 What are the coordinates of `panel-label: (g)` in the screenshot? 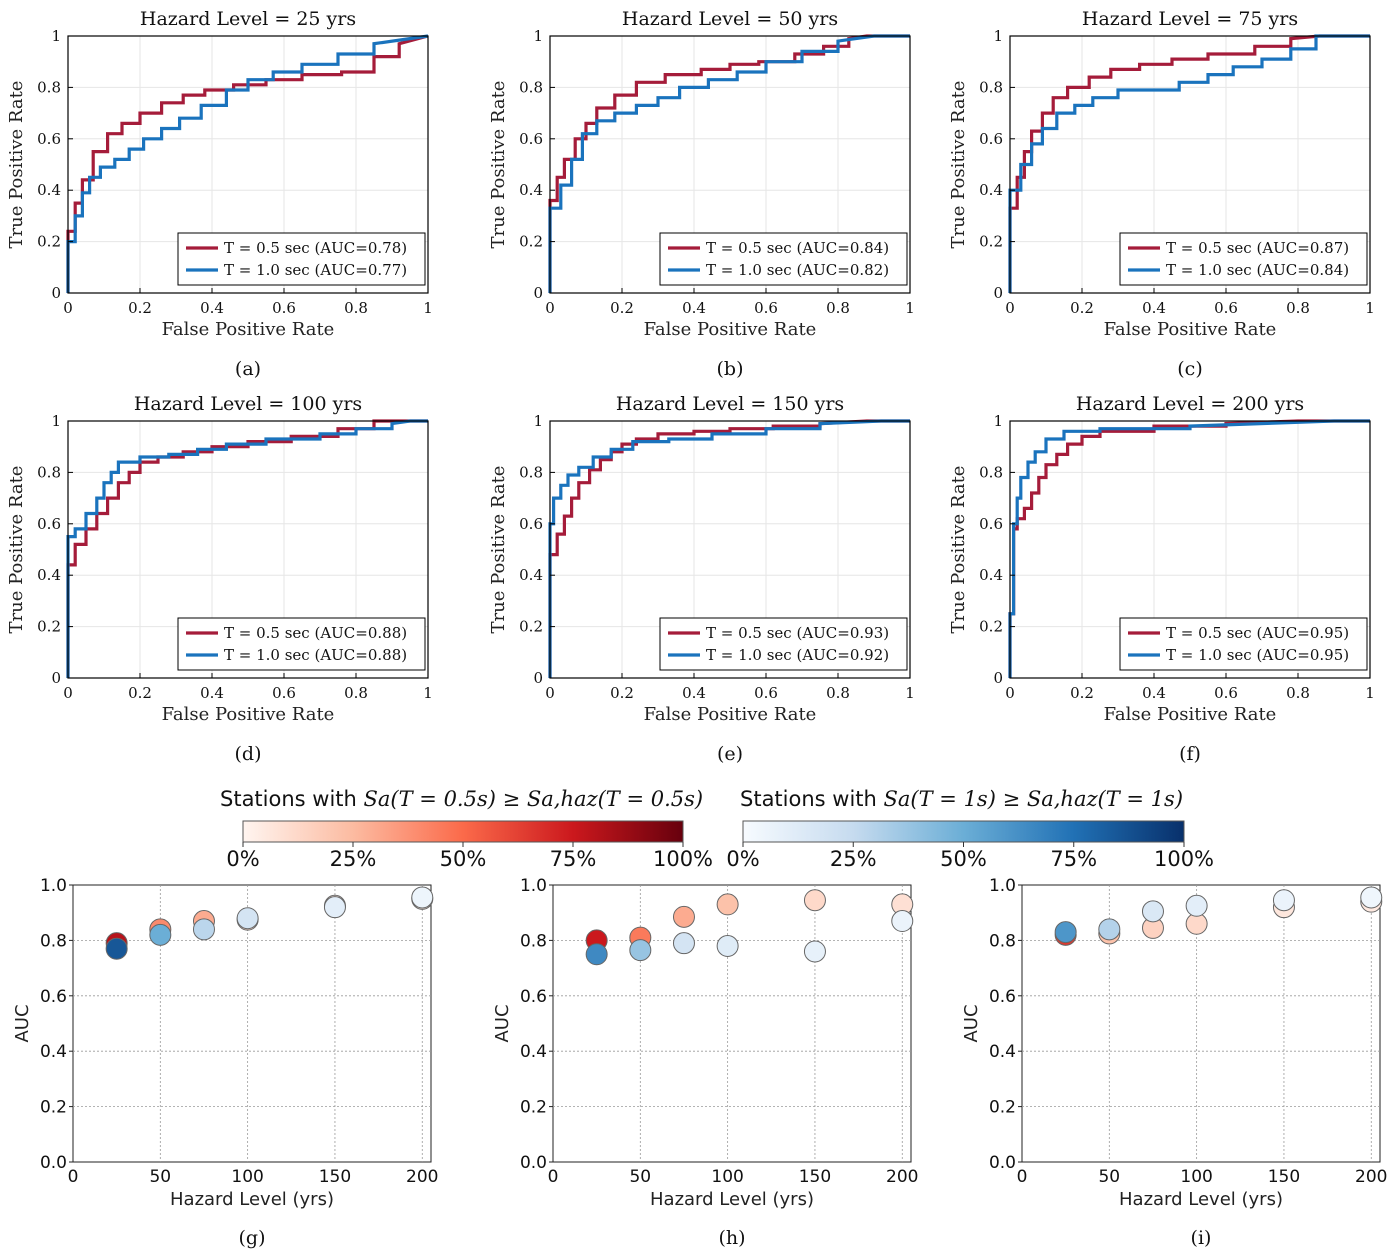 It's located at (252, 1238).